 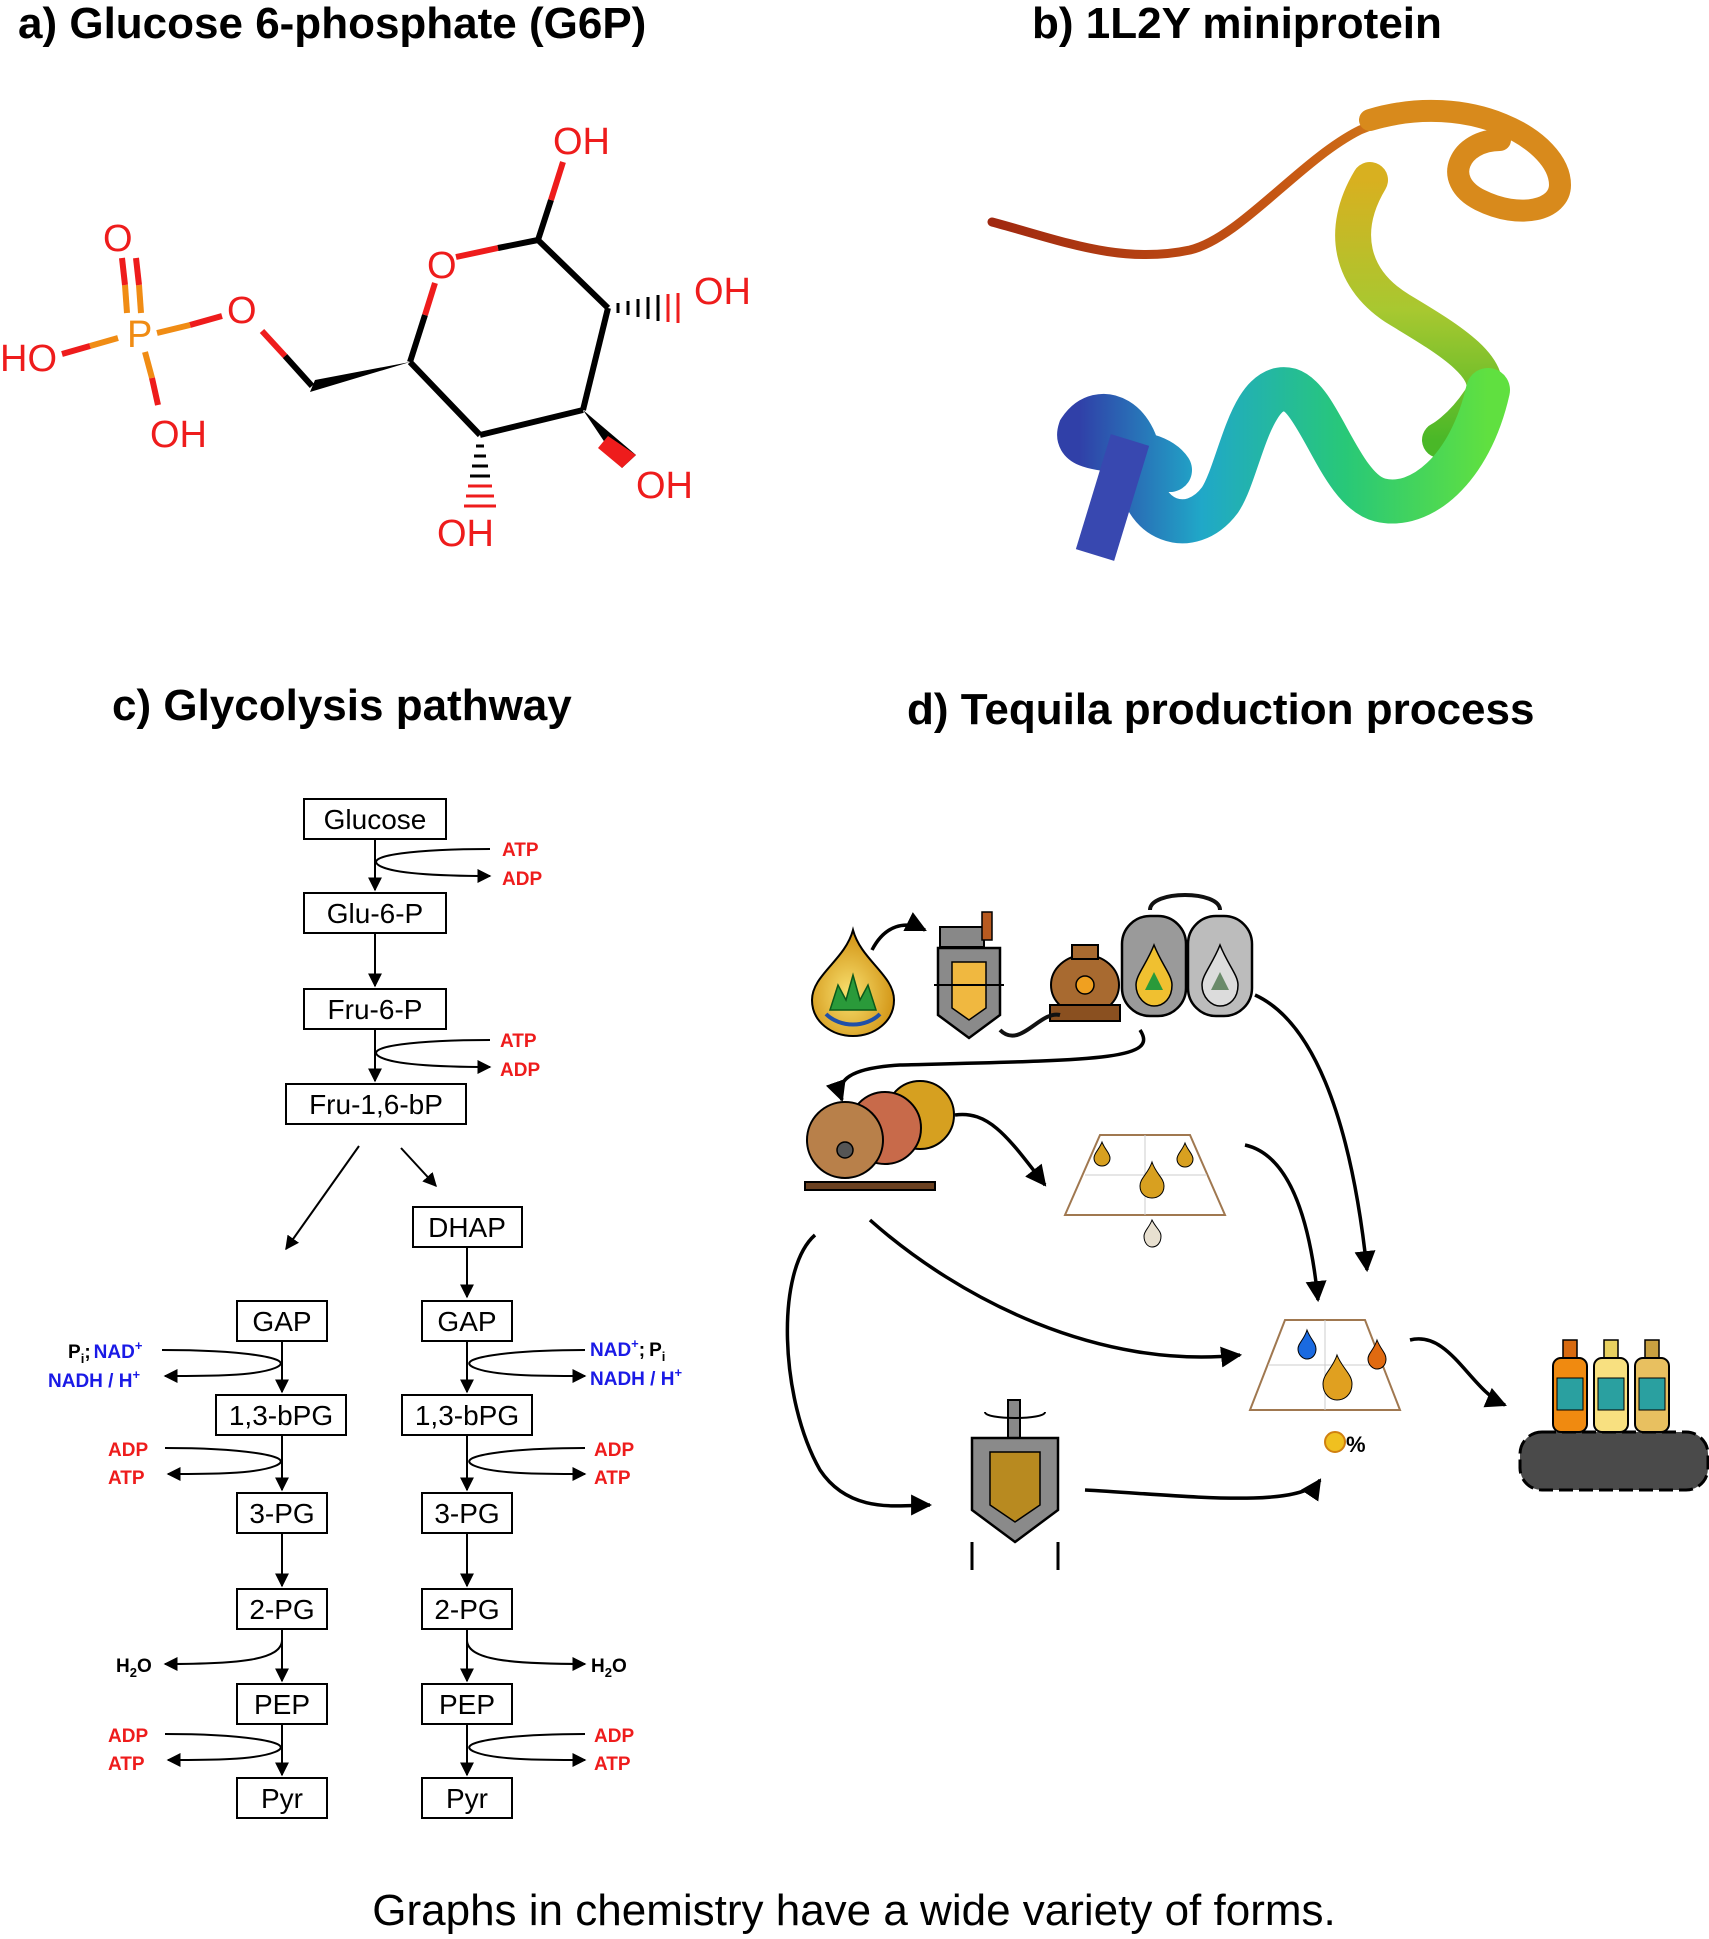 What do you see at coordinates (126, 1764) in the screenshot?
I see `cof-atp-left-2: ATP` at bounding box center [126, 1764].